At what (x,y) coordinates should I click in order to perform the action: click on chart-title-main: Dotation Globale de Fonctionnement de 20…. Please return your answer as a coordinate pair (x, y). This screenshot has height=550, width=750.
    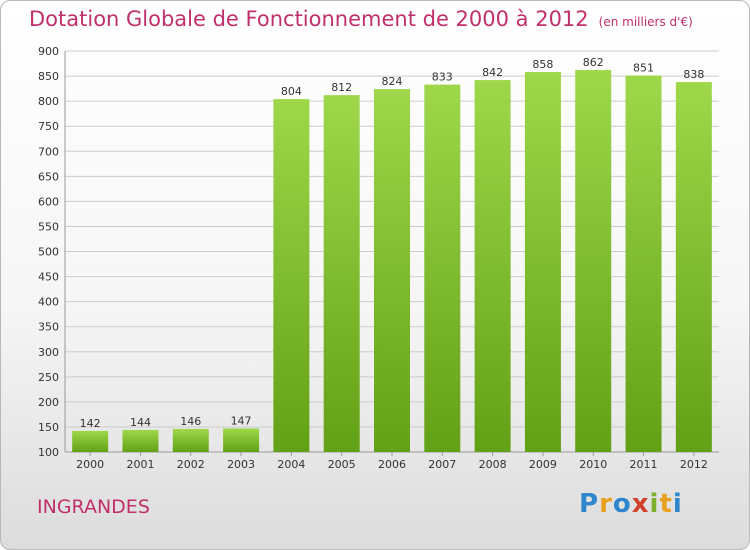
    Looking at the image, I should click on (309, 19).